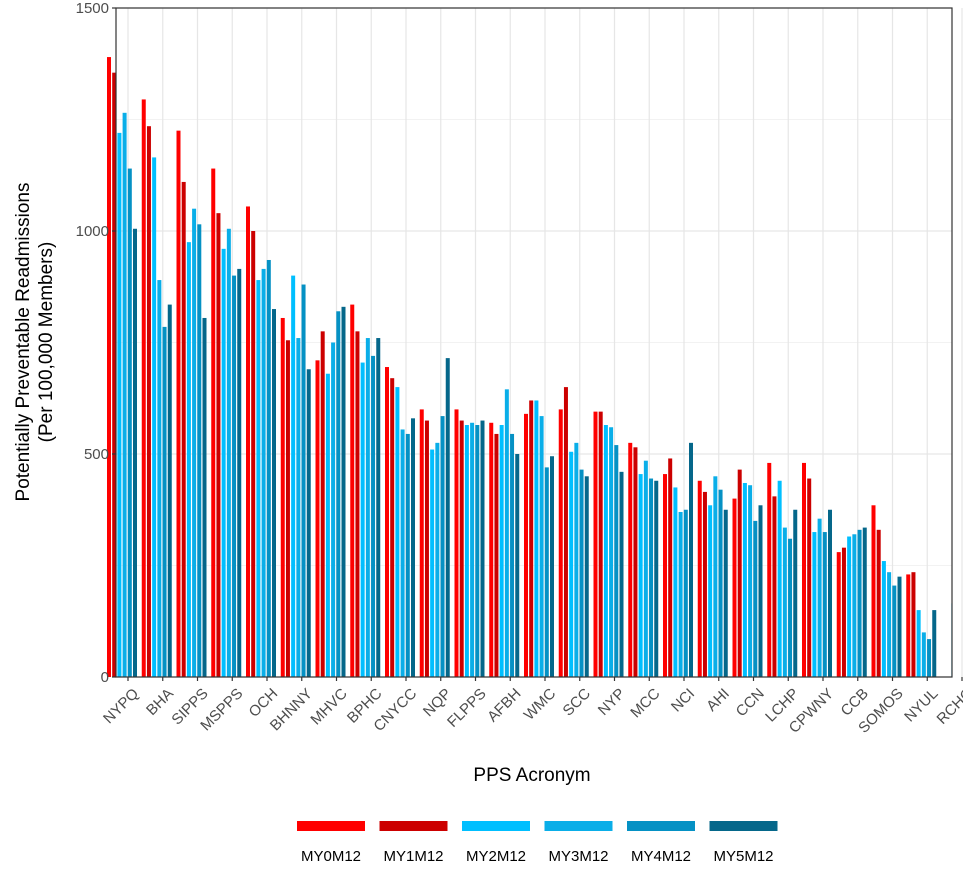  What do you see at coordinates (720, 583) in the screenshot?
I see `bar-MY4M12-AHI` at bounding box center [720, 583].